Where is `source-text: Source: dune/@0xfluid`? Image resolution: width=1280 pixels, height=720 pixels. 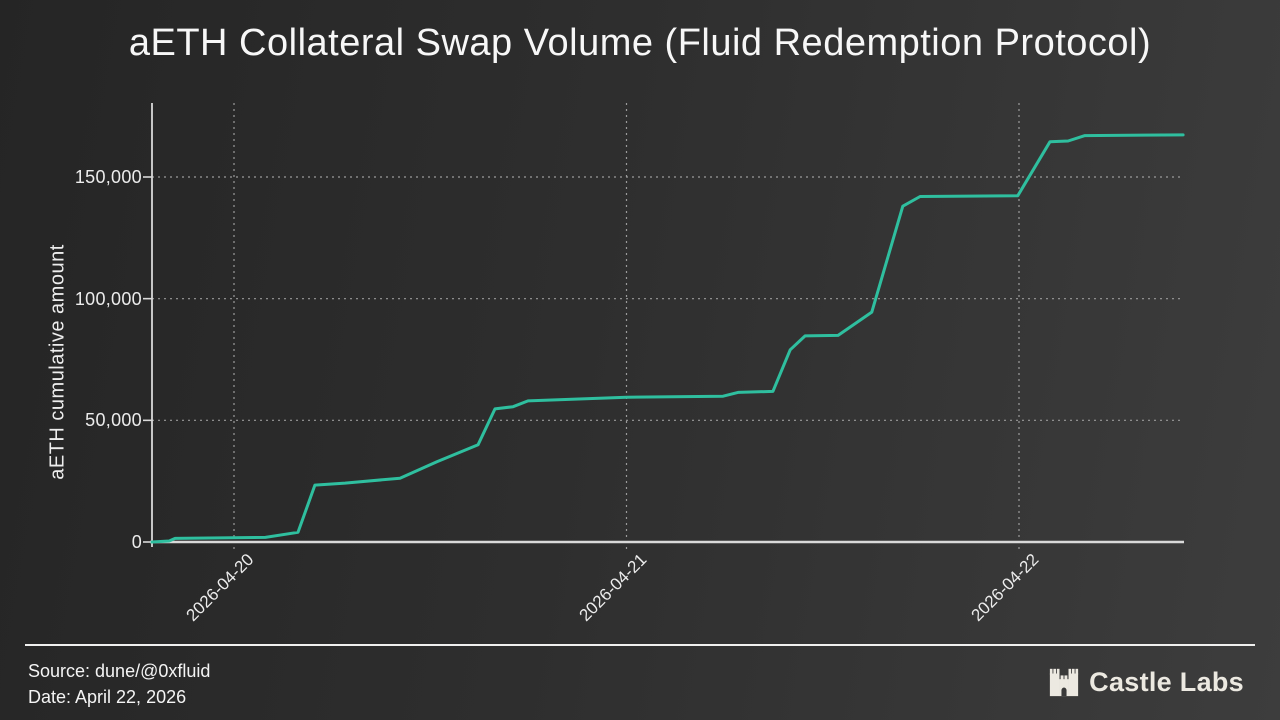
source-text: Source: dune/@0xfluid is located at coordinates (119, 671).